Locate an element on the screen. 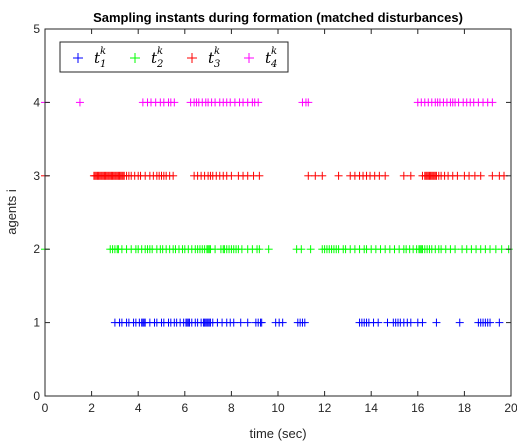 This screenshot has height=445, width=517. legend: t k1 t k2 t k3 t k4 is located at coordinates (174, 57).